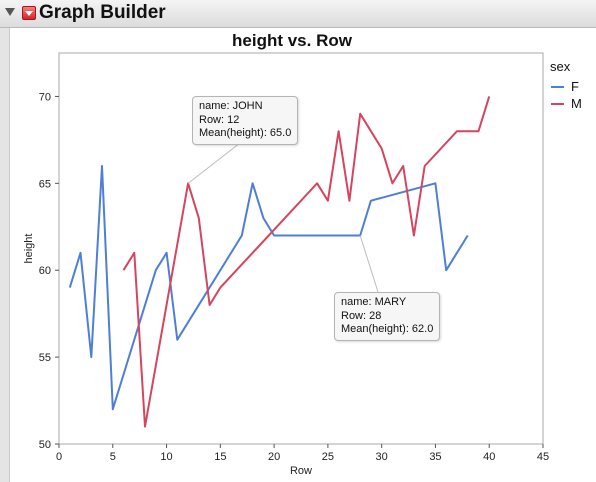 This screenshot has width=596, height=482. I want to click on report-header: Graph Builder, so click(298, 14).